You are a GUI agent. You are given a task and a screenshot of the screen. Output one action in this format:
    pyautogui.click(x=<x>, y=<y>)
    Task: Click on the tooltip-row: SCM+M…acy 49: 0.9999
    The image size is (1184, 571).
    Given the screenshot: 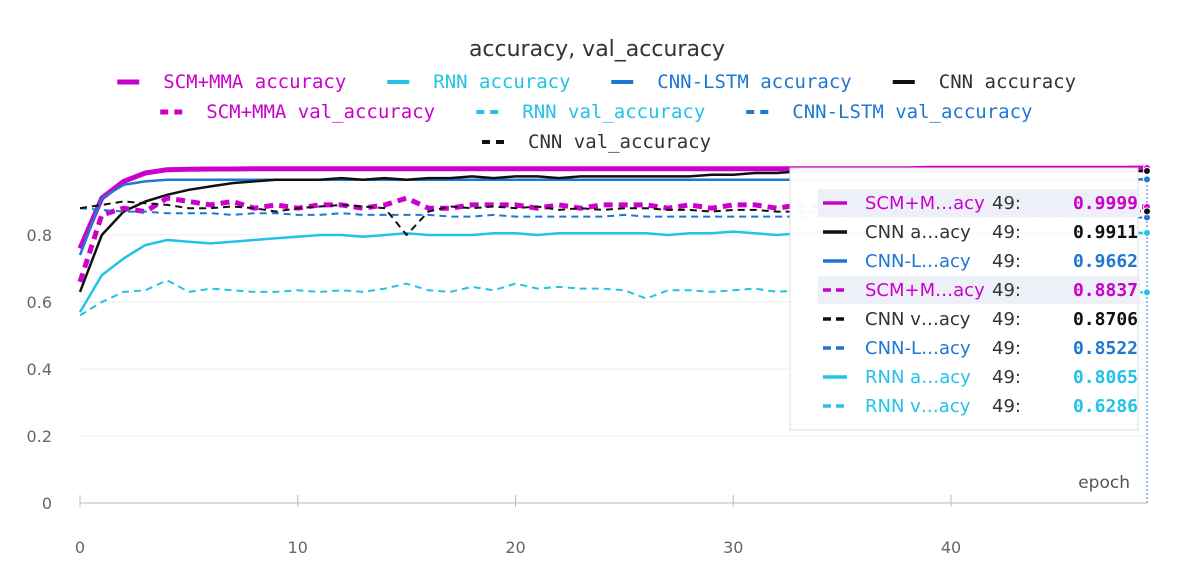 What is the action you would take?
    pyautogui.click(x=979, y=203)
    